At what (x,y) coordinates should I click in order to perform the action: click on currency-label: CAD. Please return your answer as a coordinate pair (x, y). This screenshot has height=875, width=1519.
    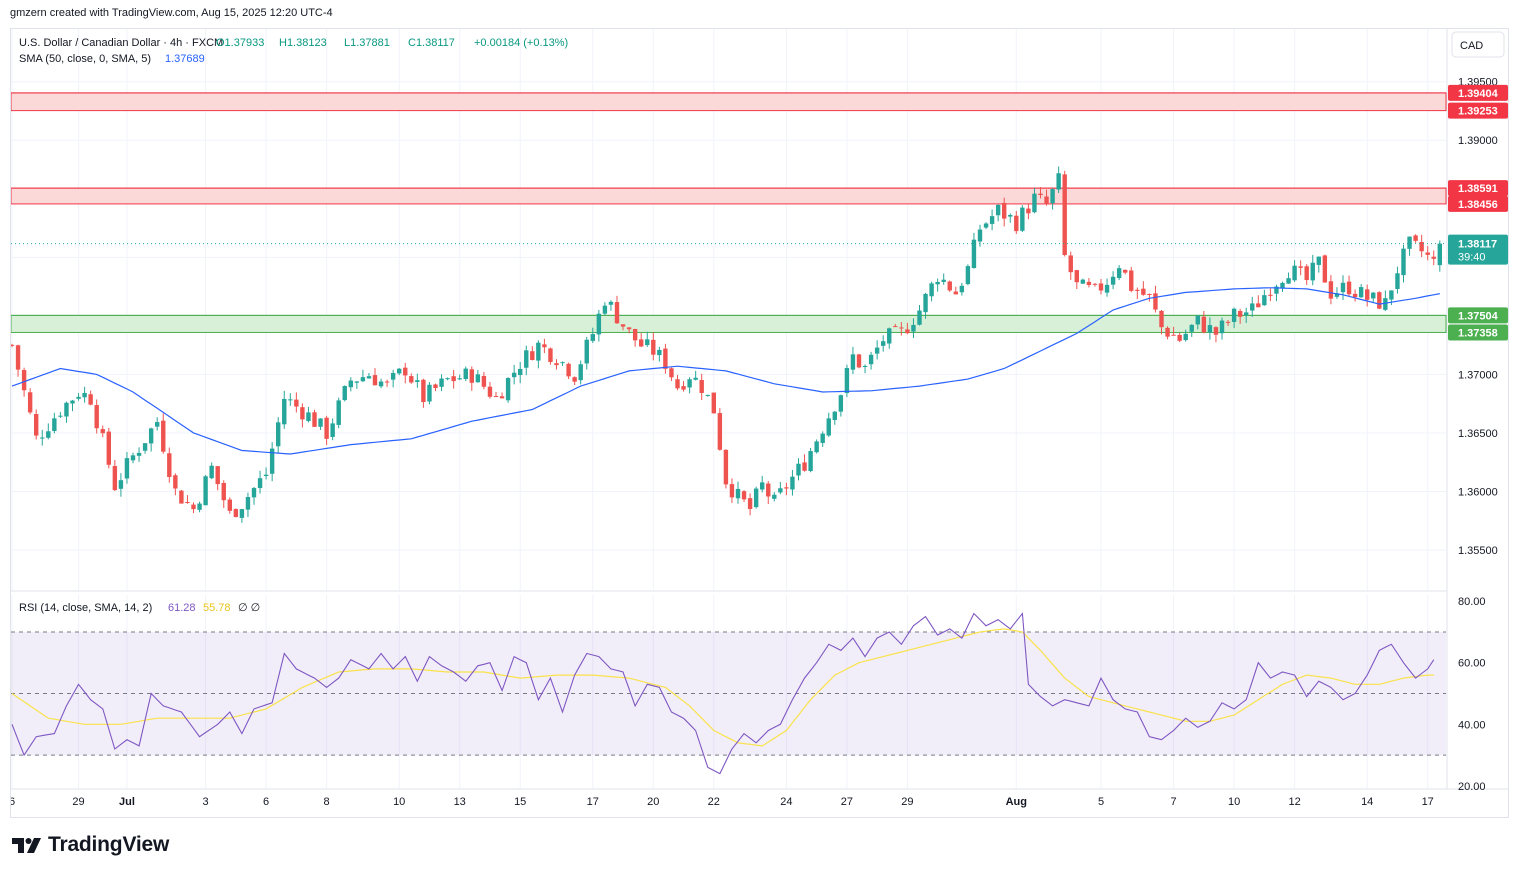
    Looking at the image, I should click on (1471, 46).